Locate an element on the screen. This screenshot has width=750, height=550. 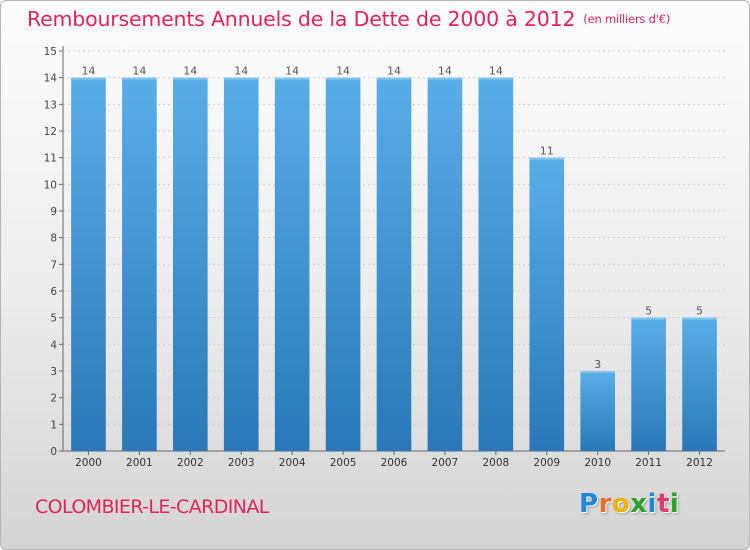
bar-2010 is located at coordinates (598, 411).